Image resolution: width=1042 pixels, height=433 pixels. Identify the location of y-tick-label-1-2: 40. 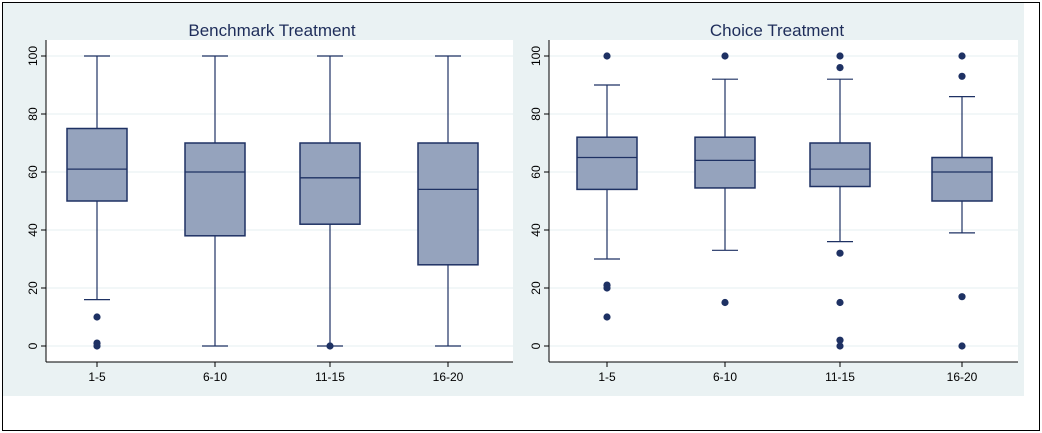
(33, 230).